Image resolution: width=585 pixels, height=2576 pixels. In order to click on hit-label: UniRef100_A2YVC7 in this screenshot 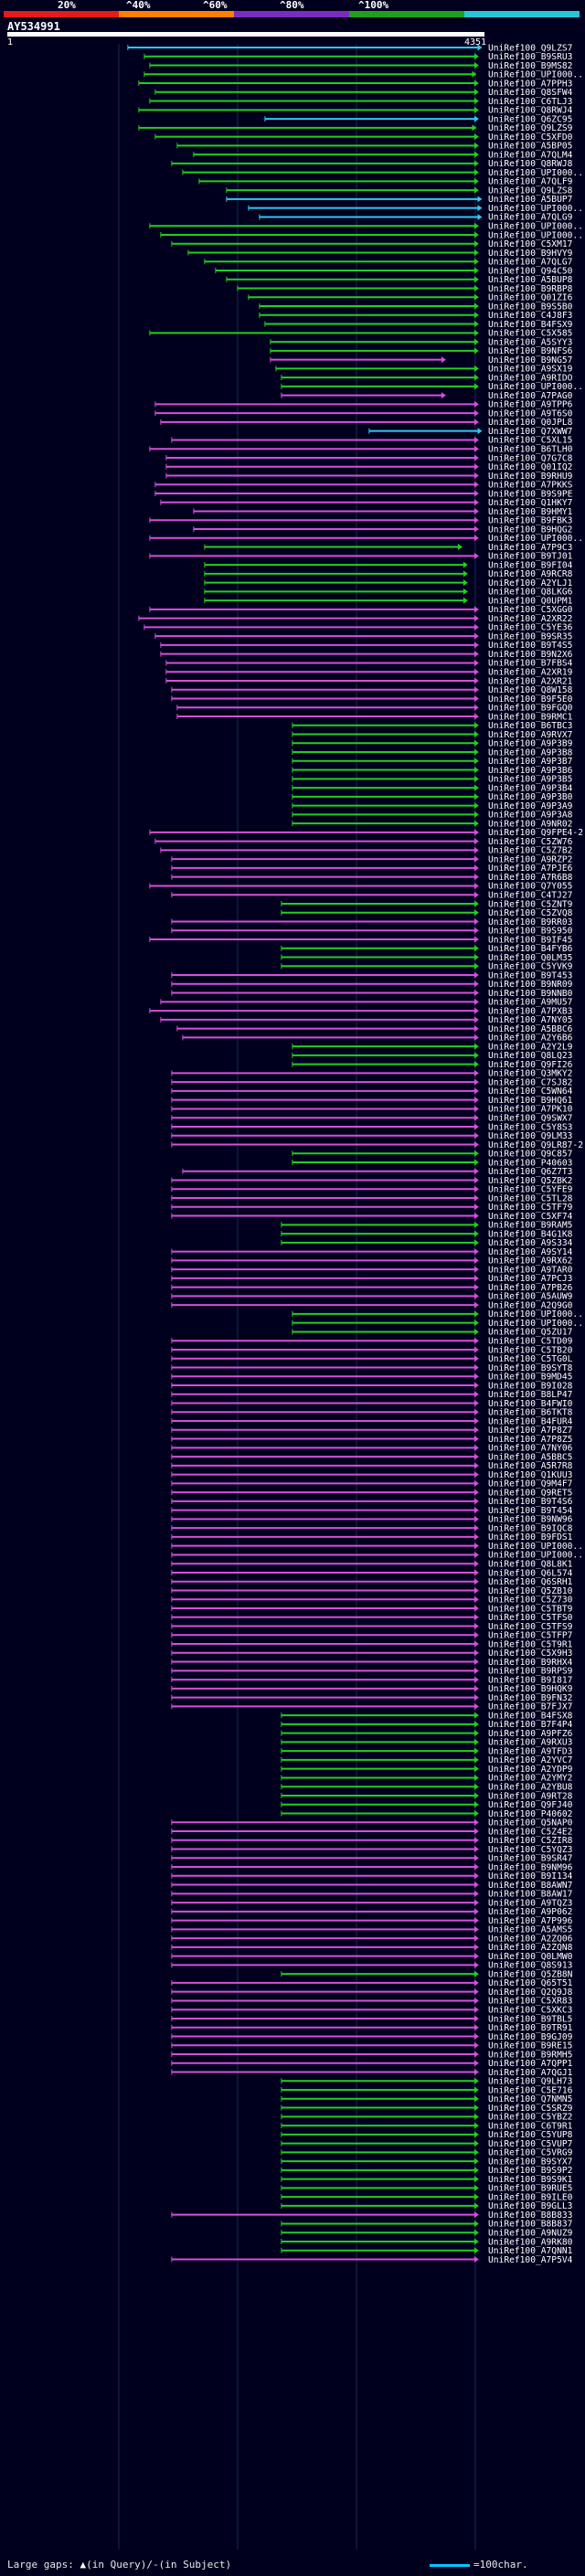, I will do `click(531, 1760)`.